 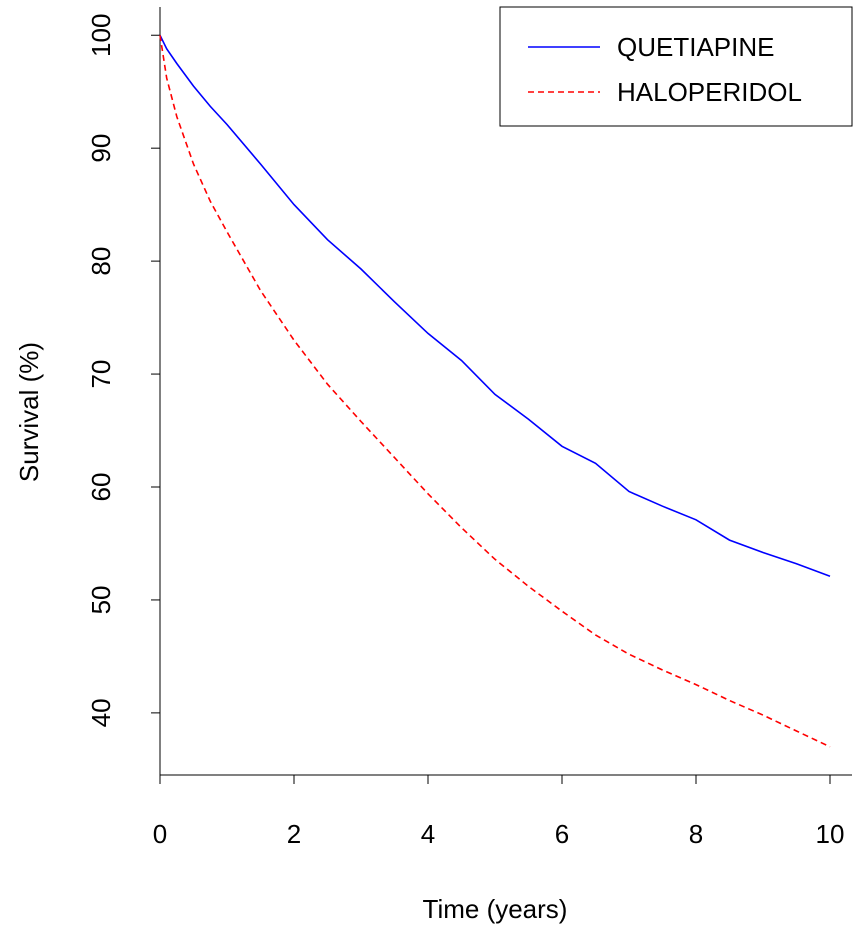 What do you see at coordinates (101, 599) in the screenshot?
I see `y-tick-label: 50` at bounding box center [101, 599].